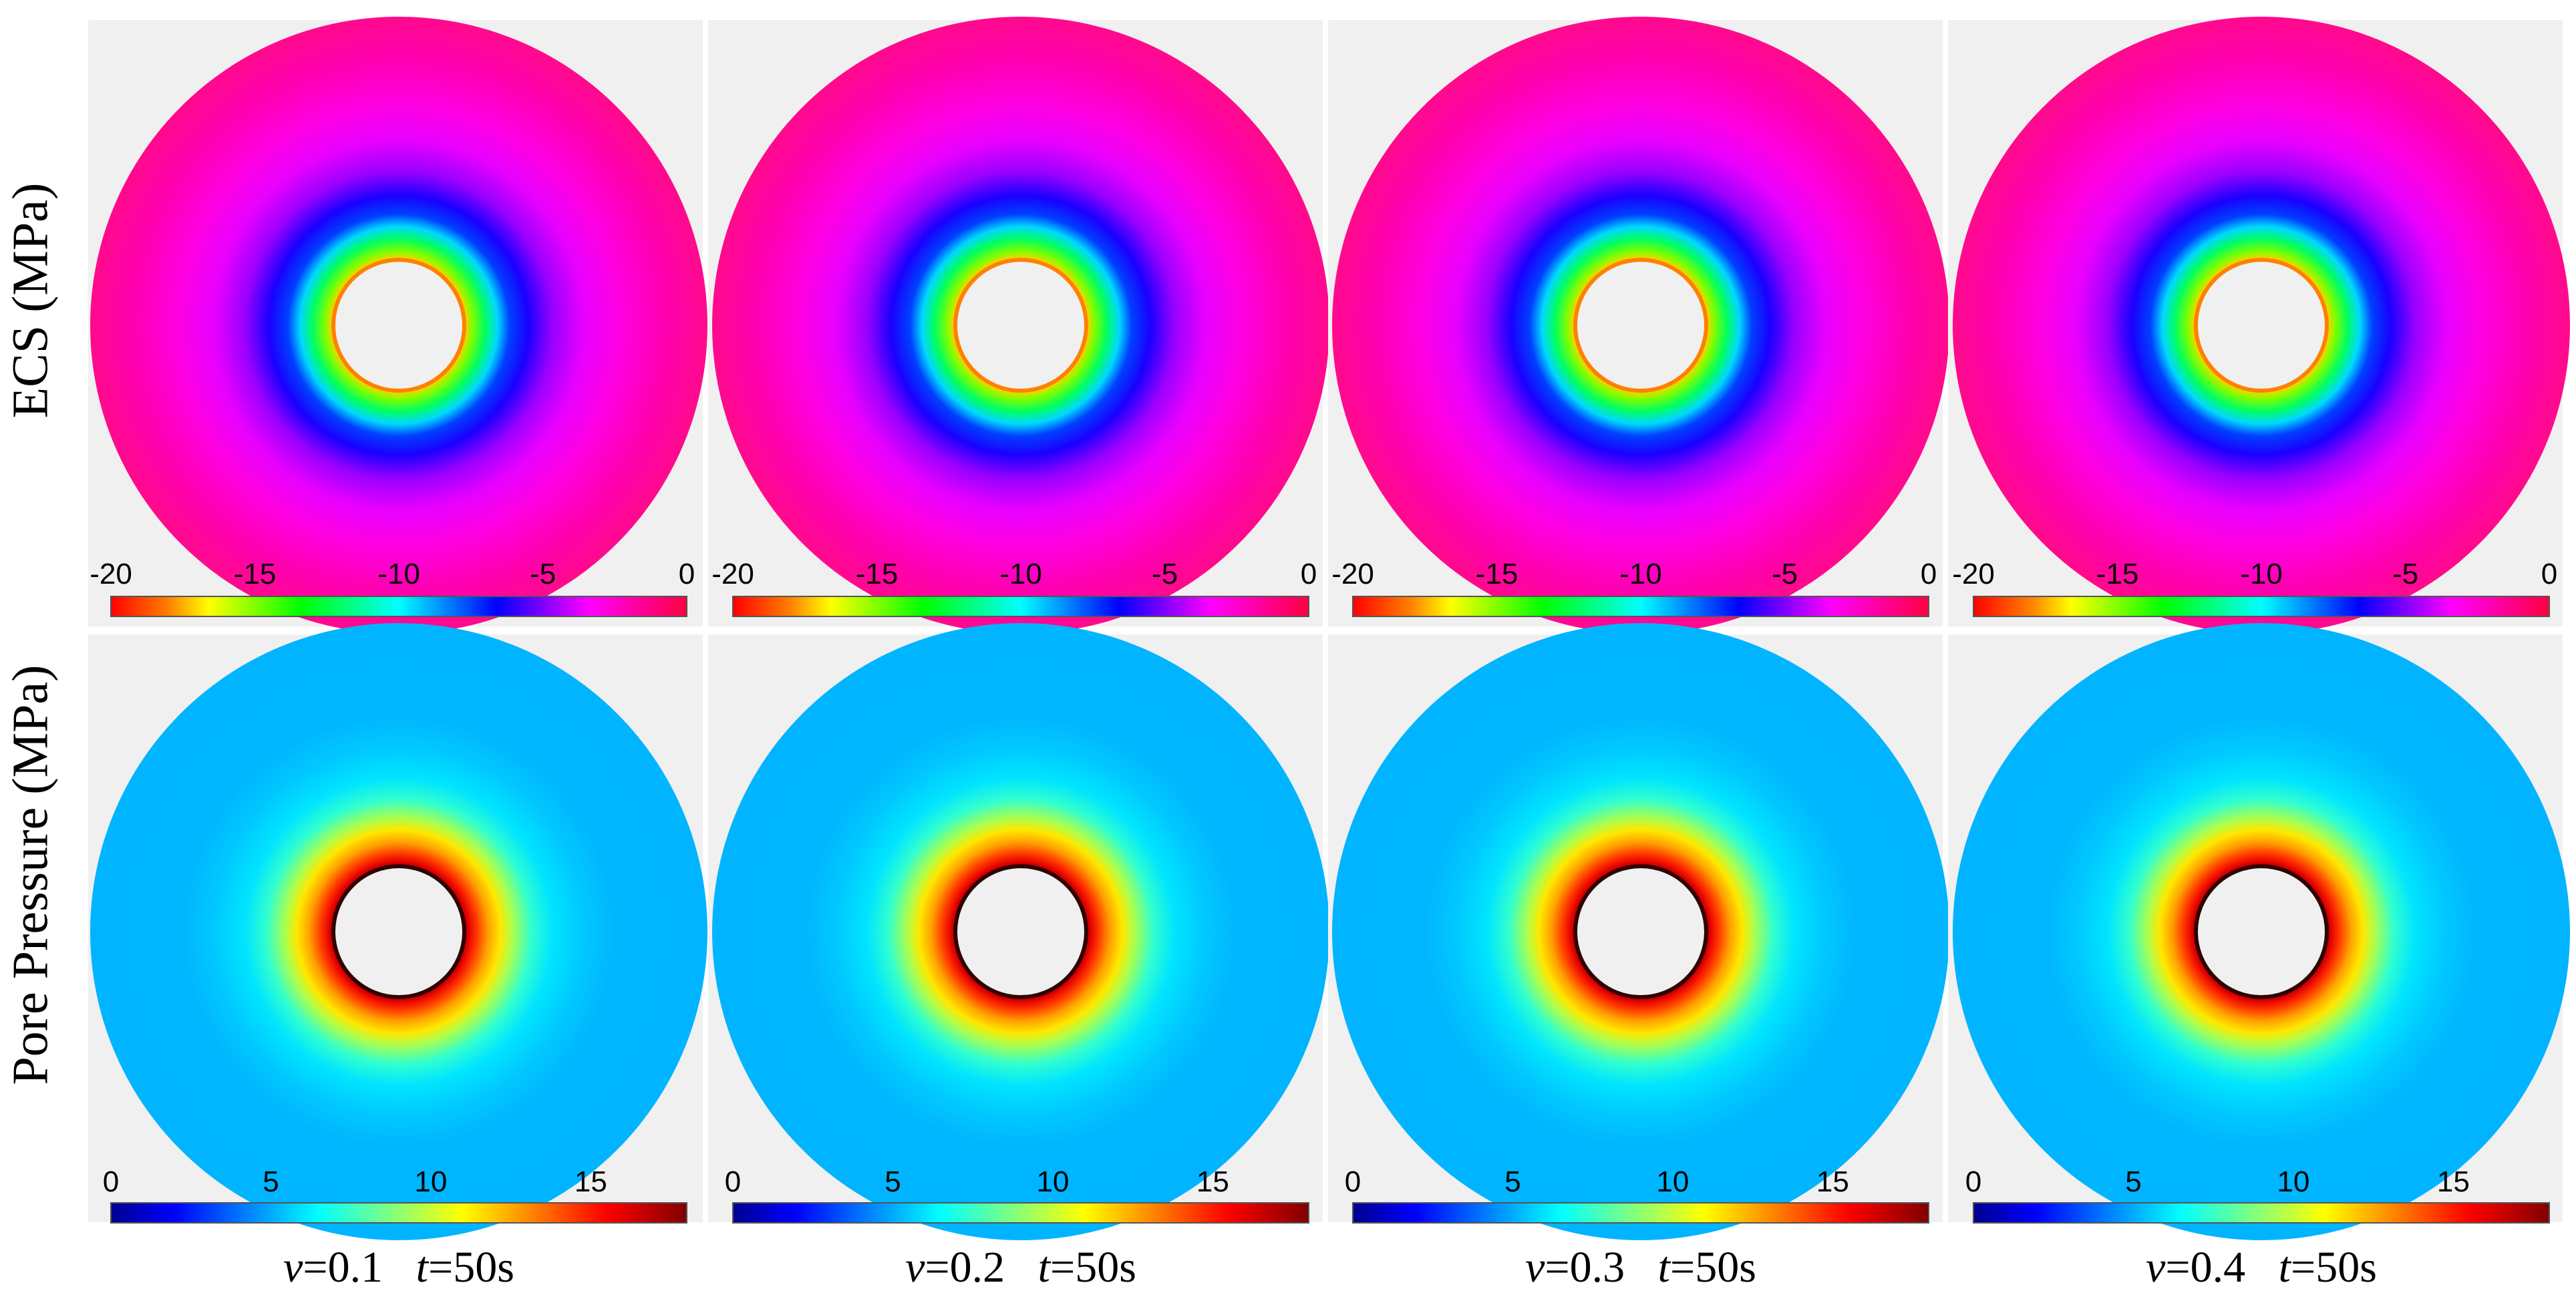 This screenshot has width=2576, height=1299. I want to click on row-label-pore-pressure: Pore Pressure (MPa), so click(30, 875).